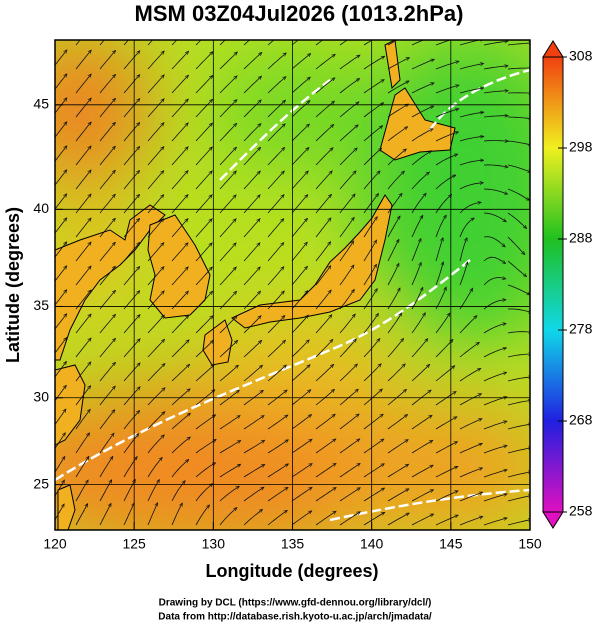  I want to click on title: MSM 03Z04Jul2026 (1013.2hPa), so click(299, 13).